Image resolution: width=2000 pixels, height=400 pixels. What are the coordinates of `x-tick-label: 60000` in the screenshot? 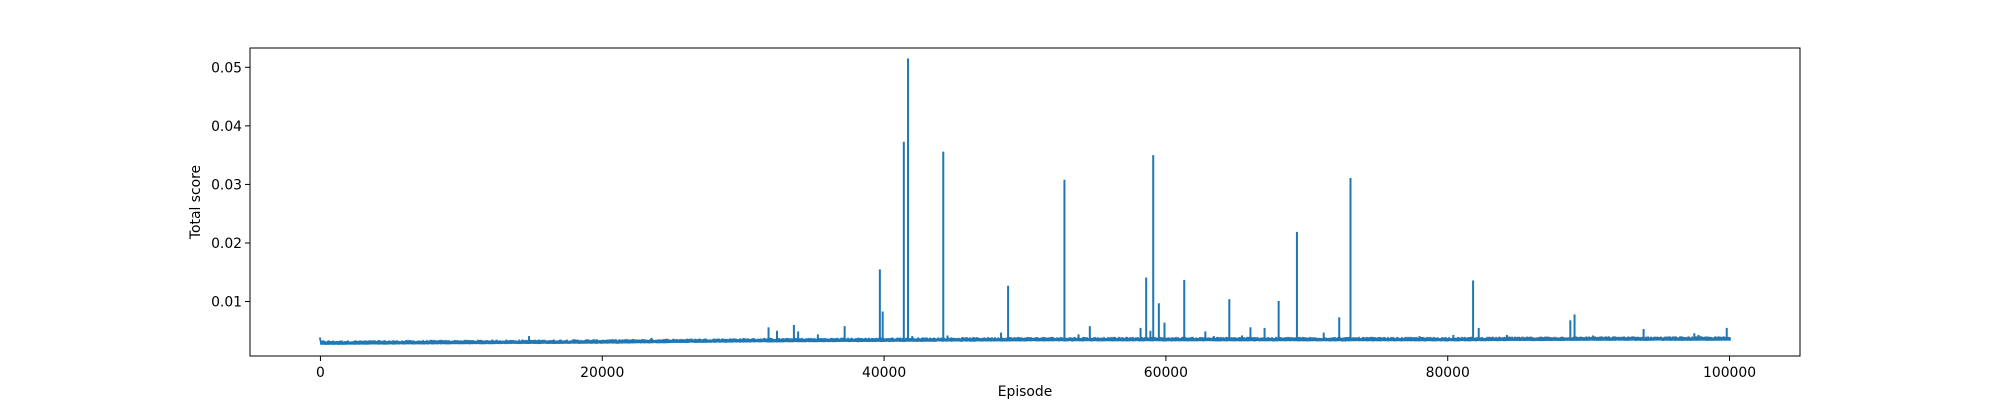 It's located at (1166, 373).